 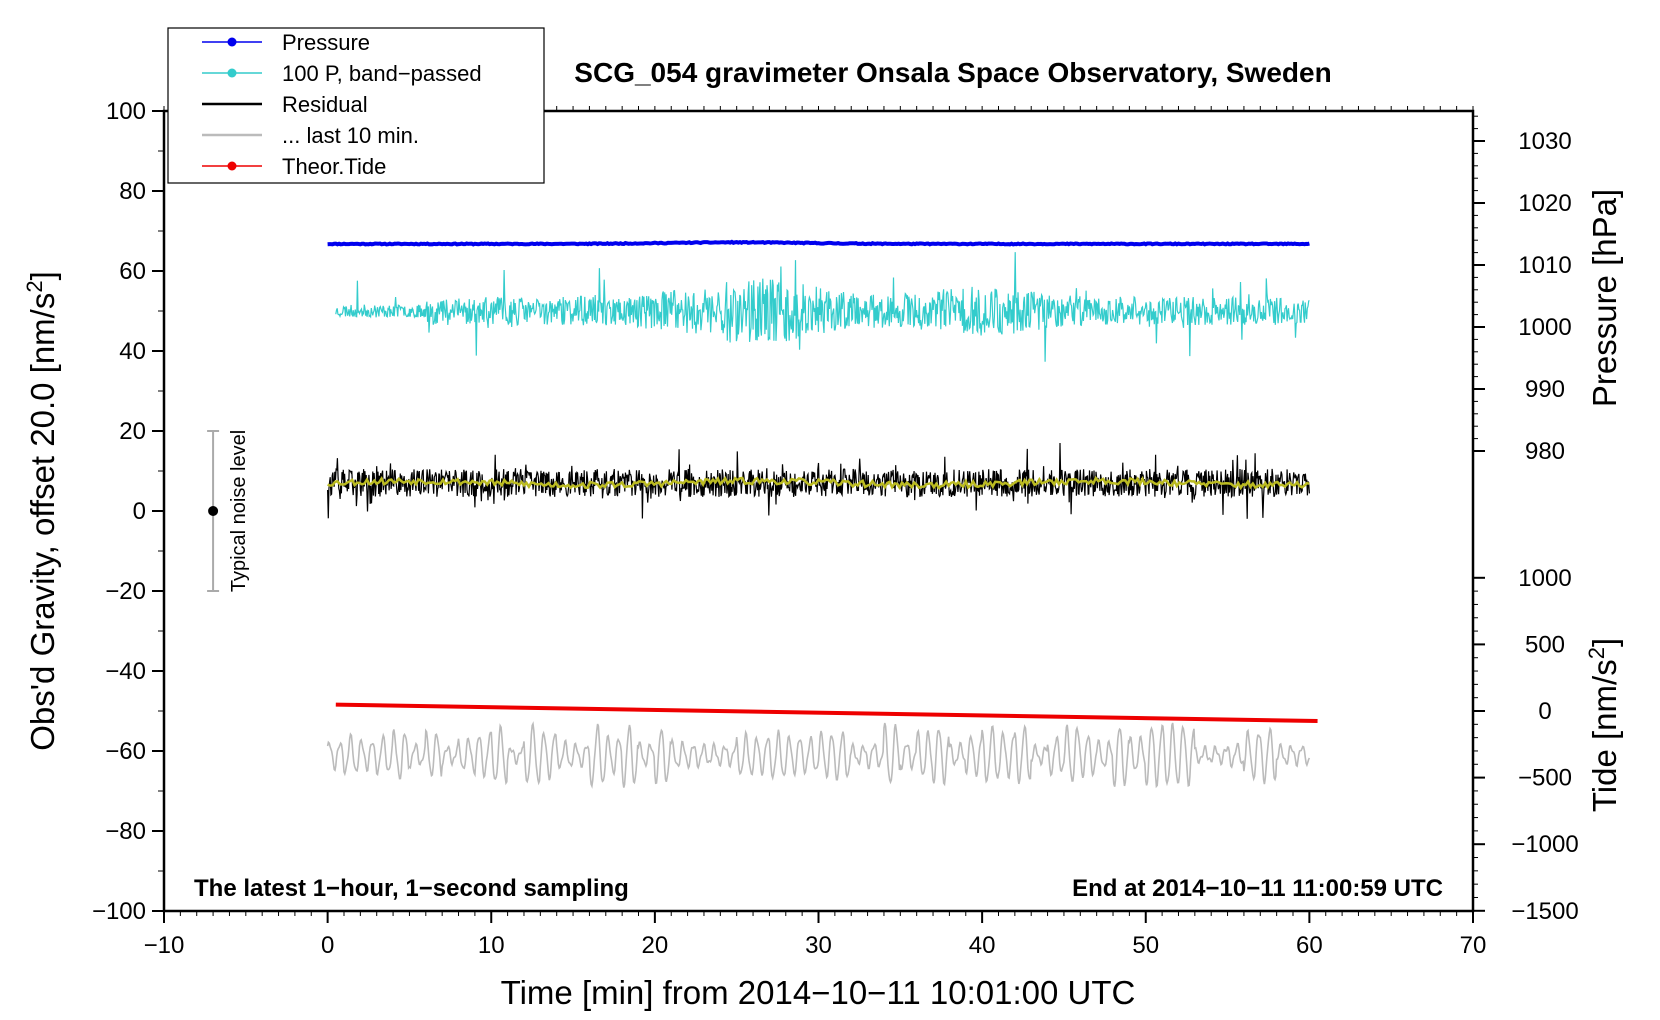 I want to click on tide-tick-label: 0, so click(x=1544, y=711).